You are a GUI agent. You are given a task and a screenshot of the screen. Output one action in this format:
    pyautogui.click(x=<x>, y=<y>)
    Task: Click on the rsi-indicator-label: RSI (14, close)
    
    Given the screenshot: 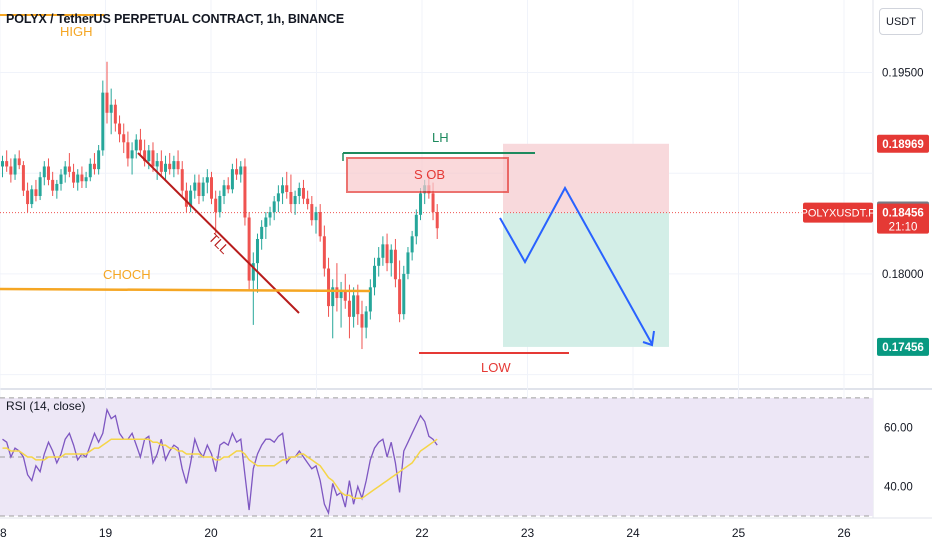 What is the action you would take?
    pyautogui.click(x=46, y=406)
    